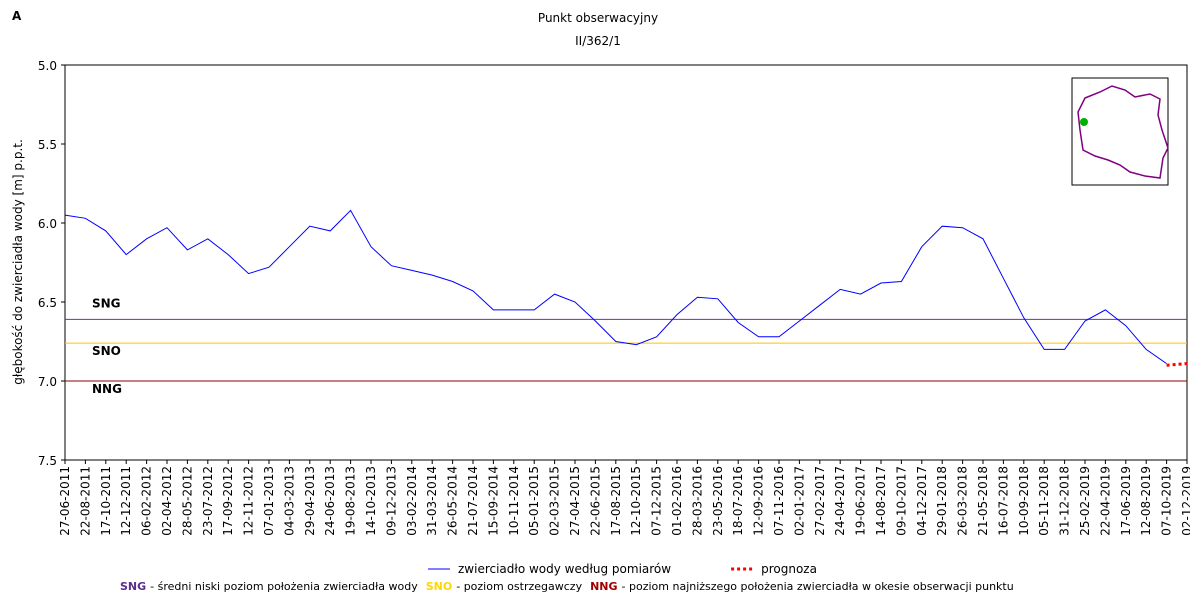  I want to click on x-tick-label: 01-02-2016, so click(677, 501).